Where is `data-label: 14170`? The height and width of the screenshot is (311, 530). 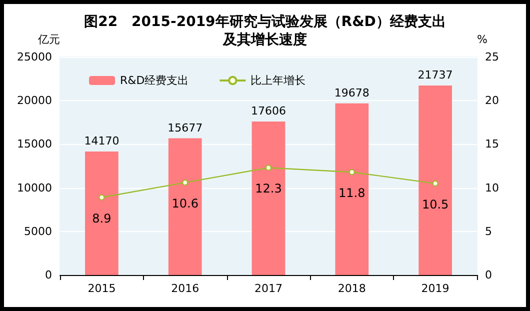
data-label: 14170 is located at coordinates (102, 141).